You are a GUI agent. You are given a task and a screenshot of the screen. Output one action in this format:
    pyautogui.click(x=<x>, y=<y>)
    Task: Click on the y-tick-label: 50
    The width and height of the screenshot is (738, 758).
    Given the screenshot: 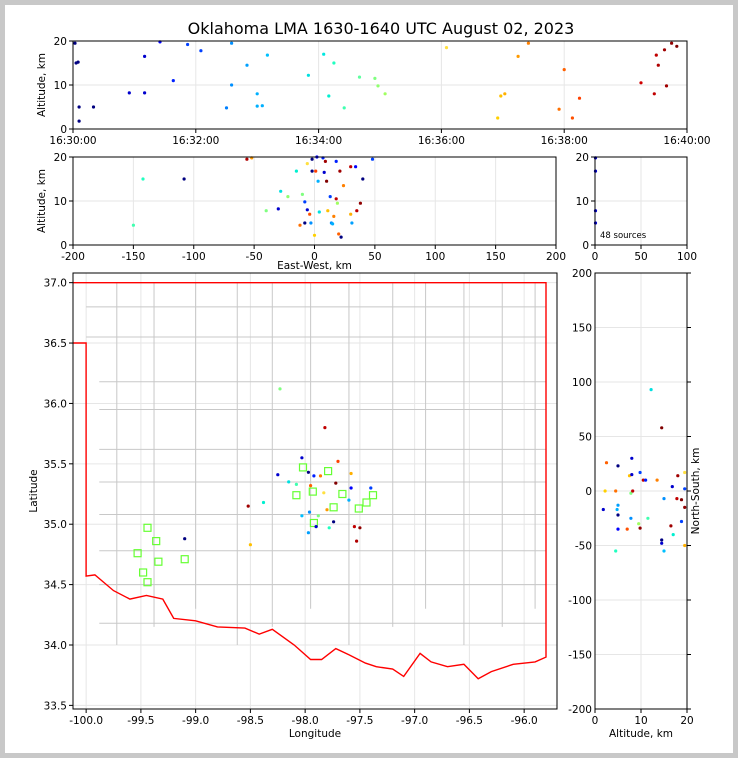 What is the action you would take?
    pyautogui.click(x=585, y=438)
    